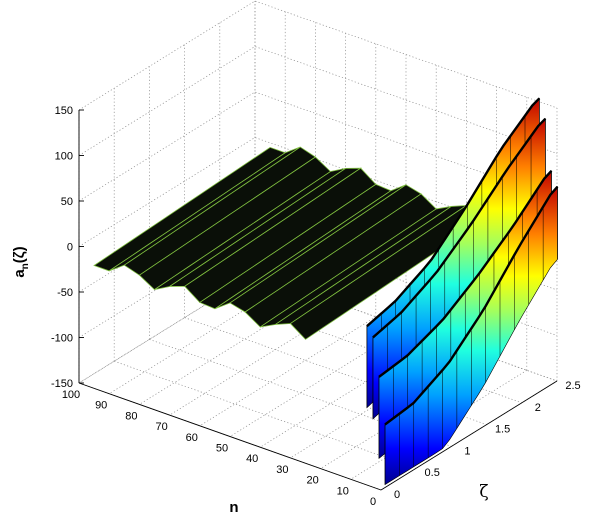 The height and width of the screenshot is (522, 601). I want to click on n-axis-line, so click(230, 436).